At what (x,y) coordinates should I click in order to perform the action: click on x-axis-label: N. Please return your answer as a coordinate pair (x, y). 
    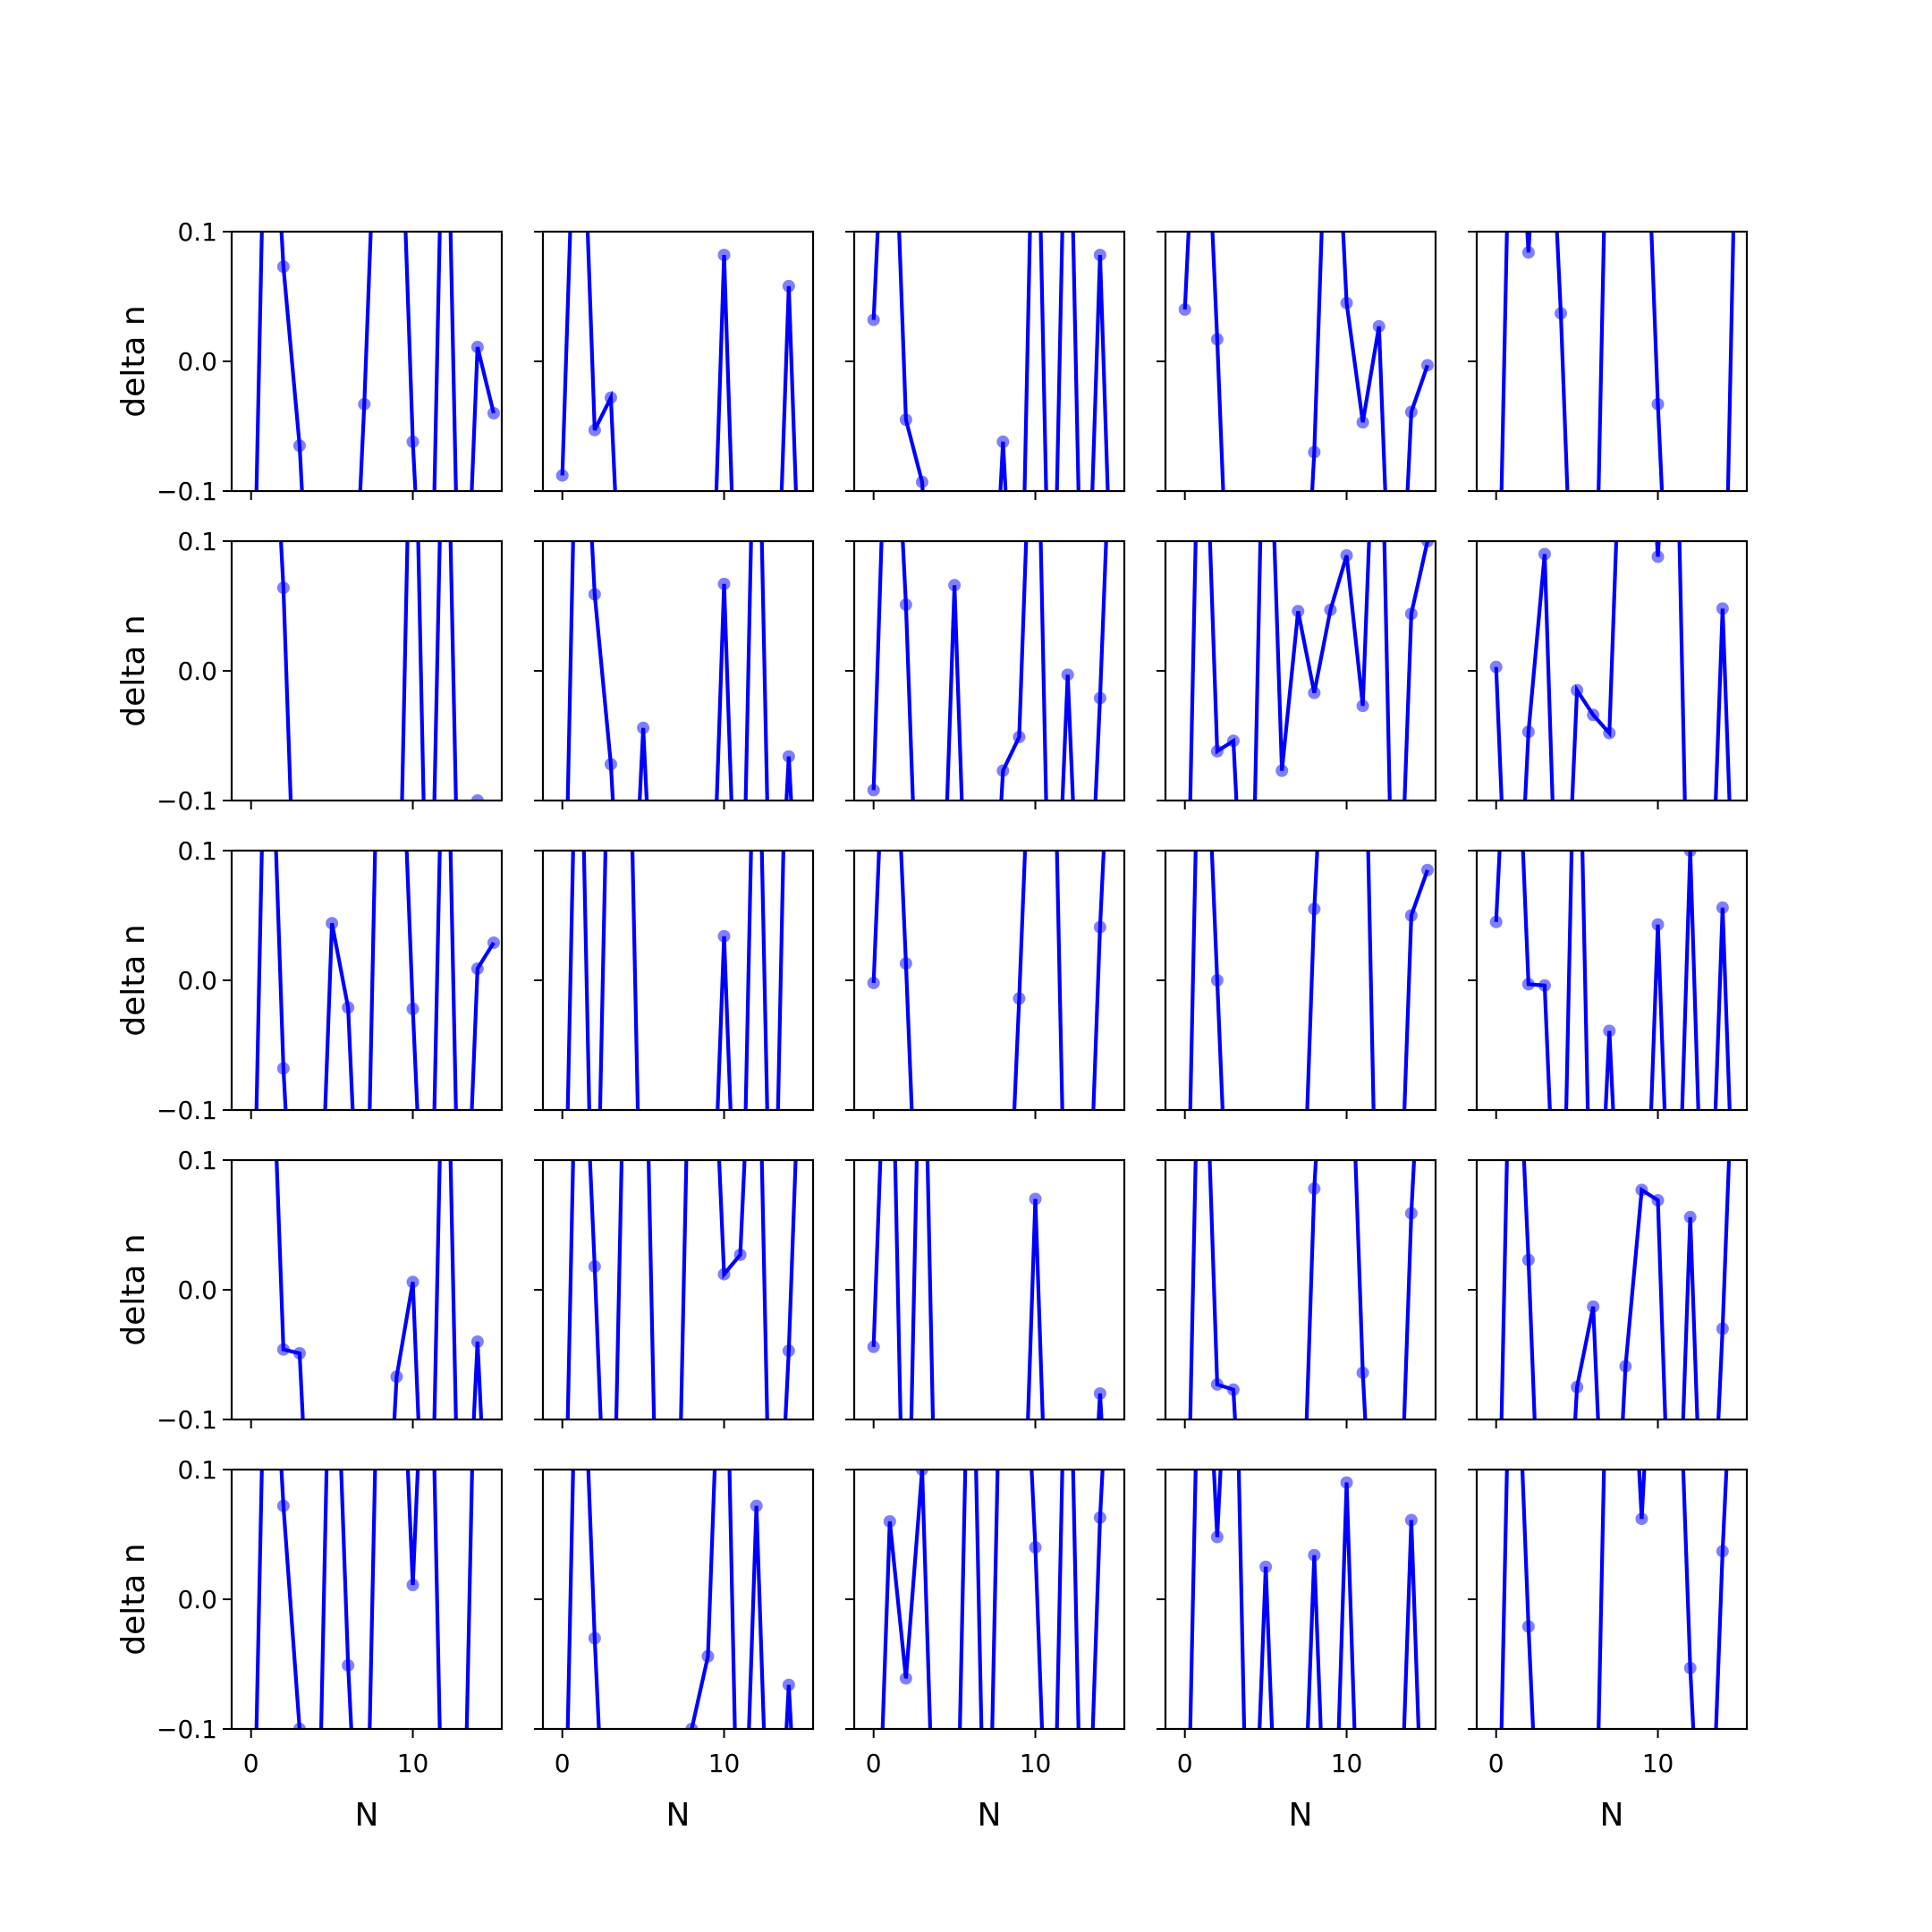
    Looking at the image, I should click on (990, 1815).